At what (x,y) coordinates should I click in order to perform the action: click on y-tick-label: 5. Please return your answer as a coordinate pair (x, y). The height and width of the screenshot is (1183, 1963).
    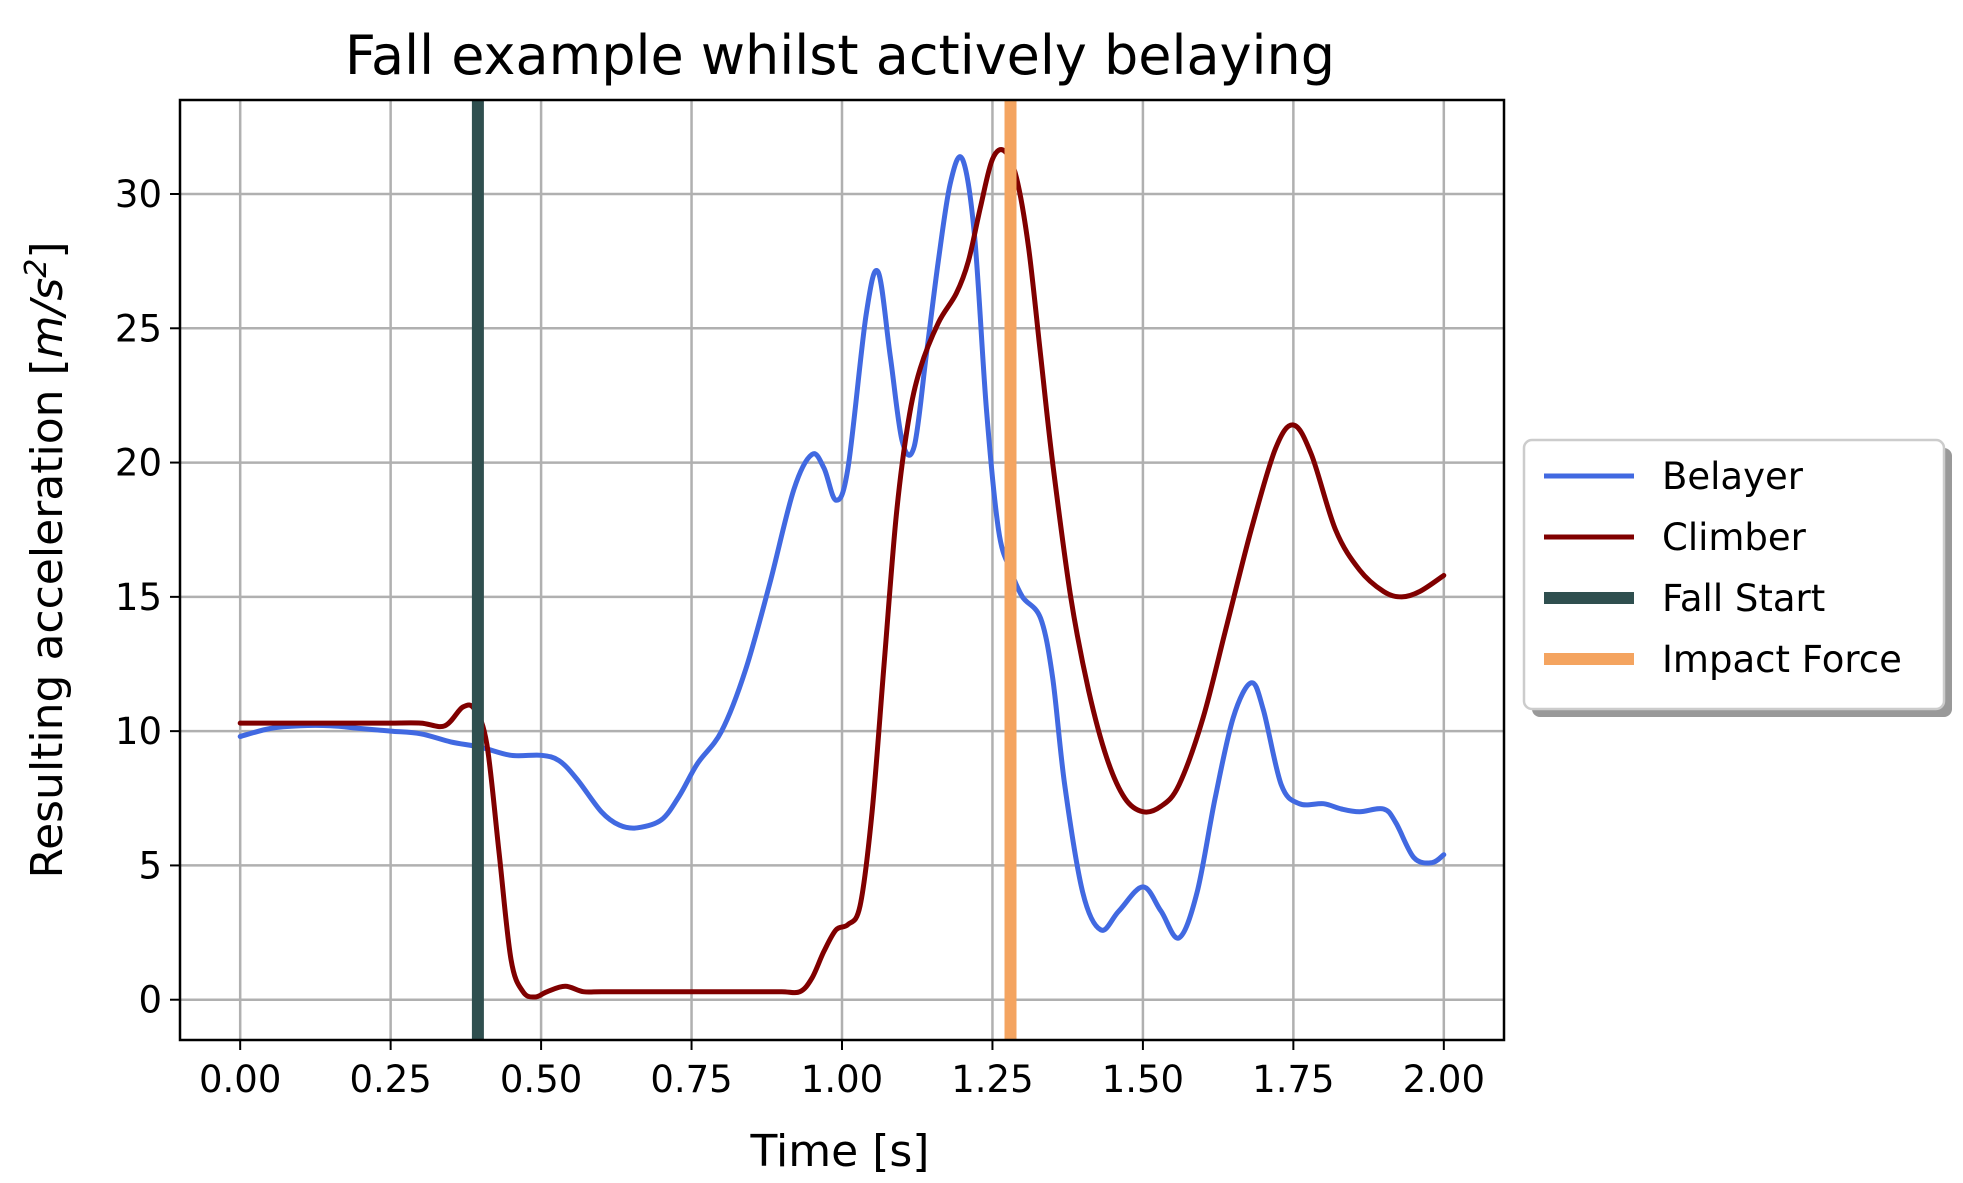
    Looking at the image, I should click on (150, 865).